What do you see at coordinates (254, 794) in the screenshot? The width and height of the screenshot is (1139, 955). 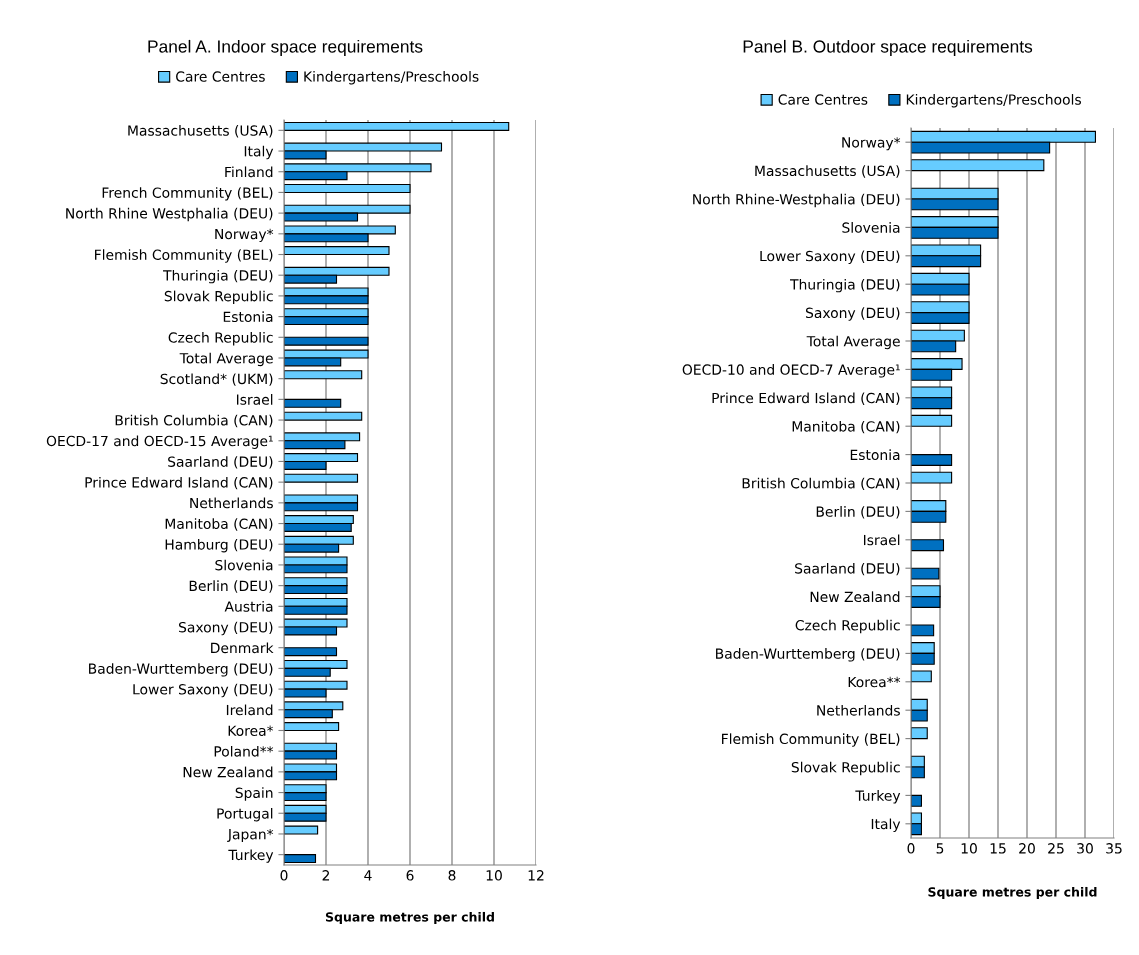 I see `y-tick-label: Spain` at bounding box center [254, 794].